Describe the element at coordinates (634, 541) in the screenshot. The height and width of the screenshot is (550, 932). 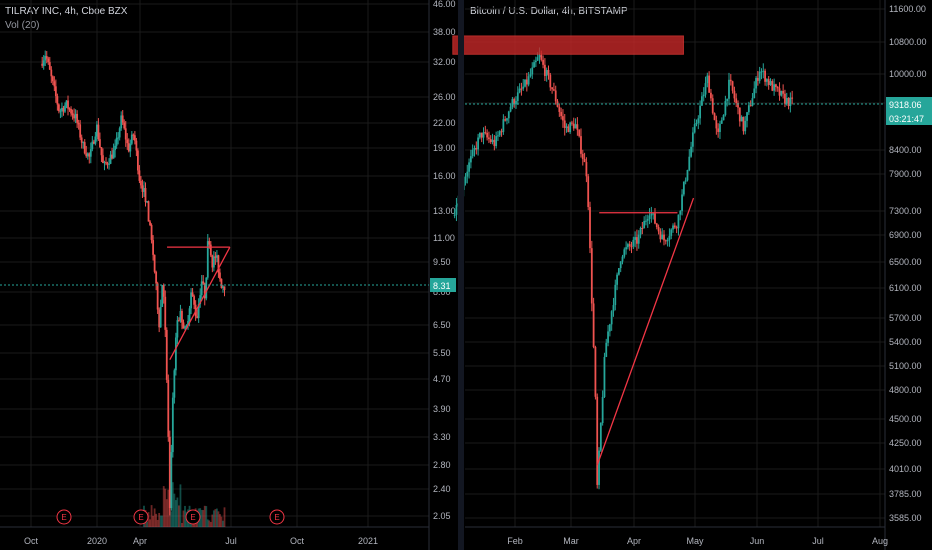
I see `x-tick-label: Apr` at that location.